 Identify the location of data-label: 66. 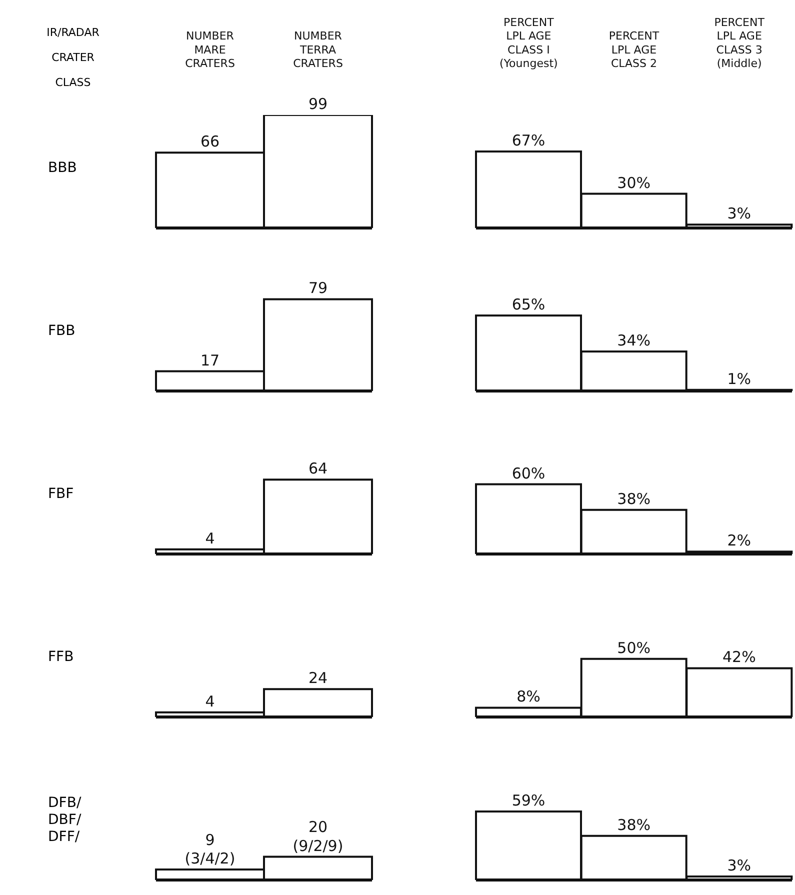
(210, 141).